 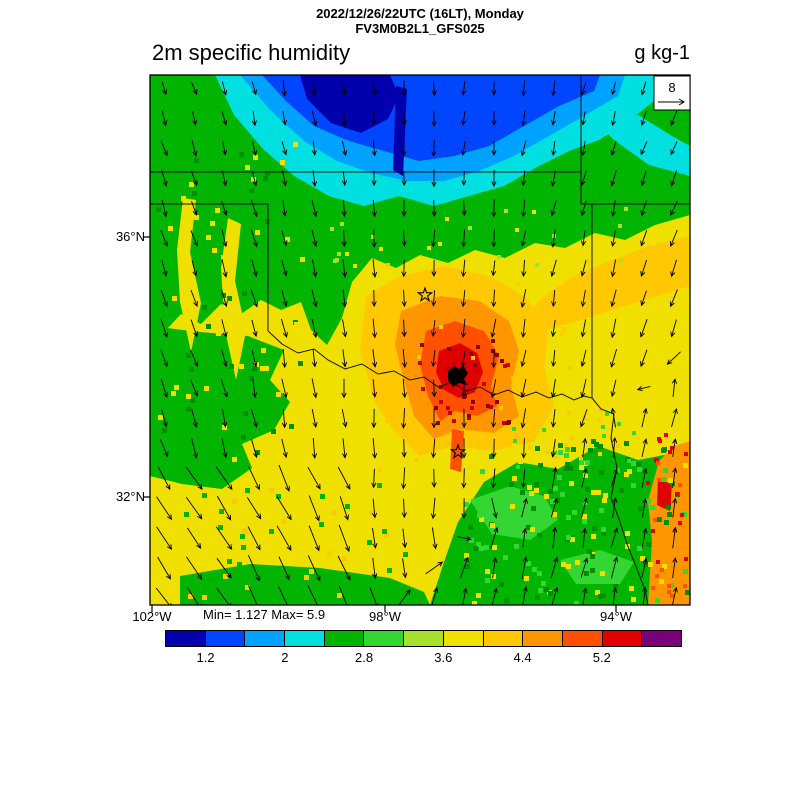 What do you see at coordinates (130, 496) in the screenshot?
I see `lat-tick-label-32n: 32°N` at bounding box center [130, 496].